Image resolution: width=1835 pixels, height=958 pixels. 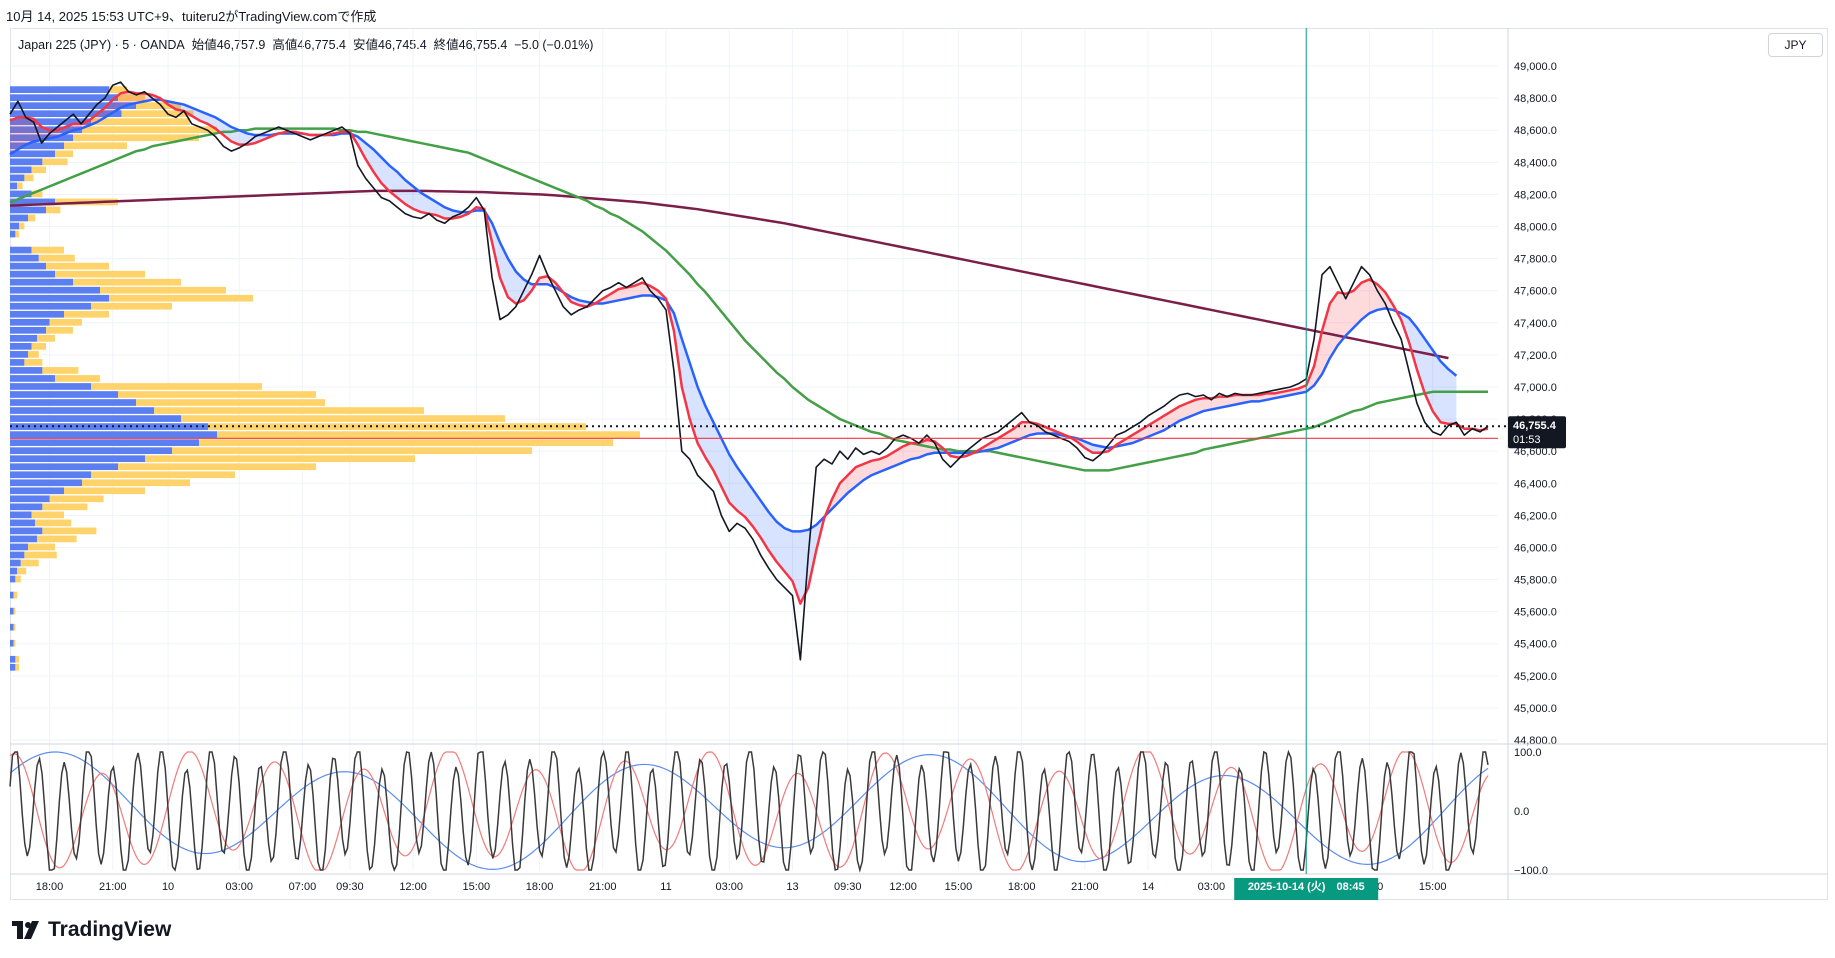 What do you see at coordinates (101, 45) in the screenshot?
I see `symbol-name: Japan 225 (JPY) · 5 · OANDA` at bounding box center [101, 45].